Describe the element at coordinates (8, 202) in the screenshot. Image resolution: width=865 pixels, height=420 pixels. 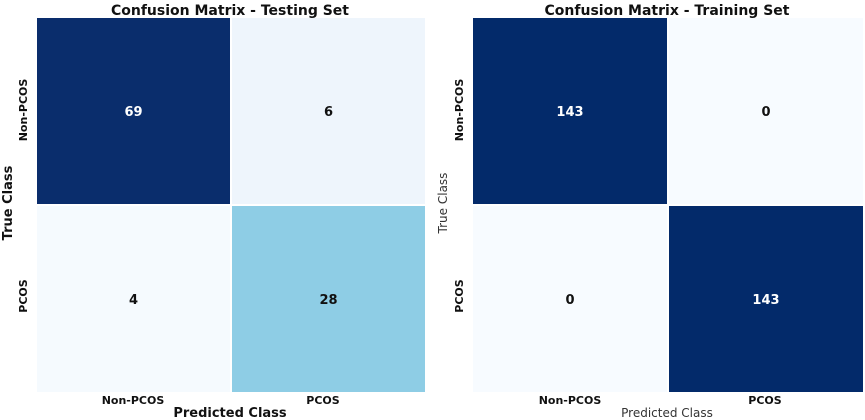
I see `testing-y-axis-label: True Class` at that location.